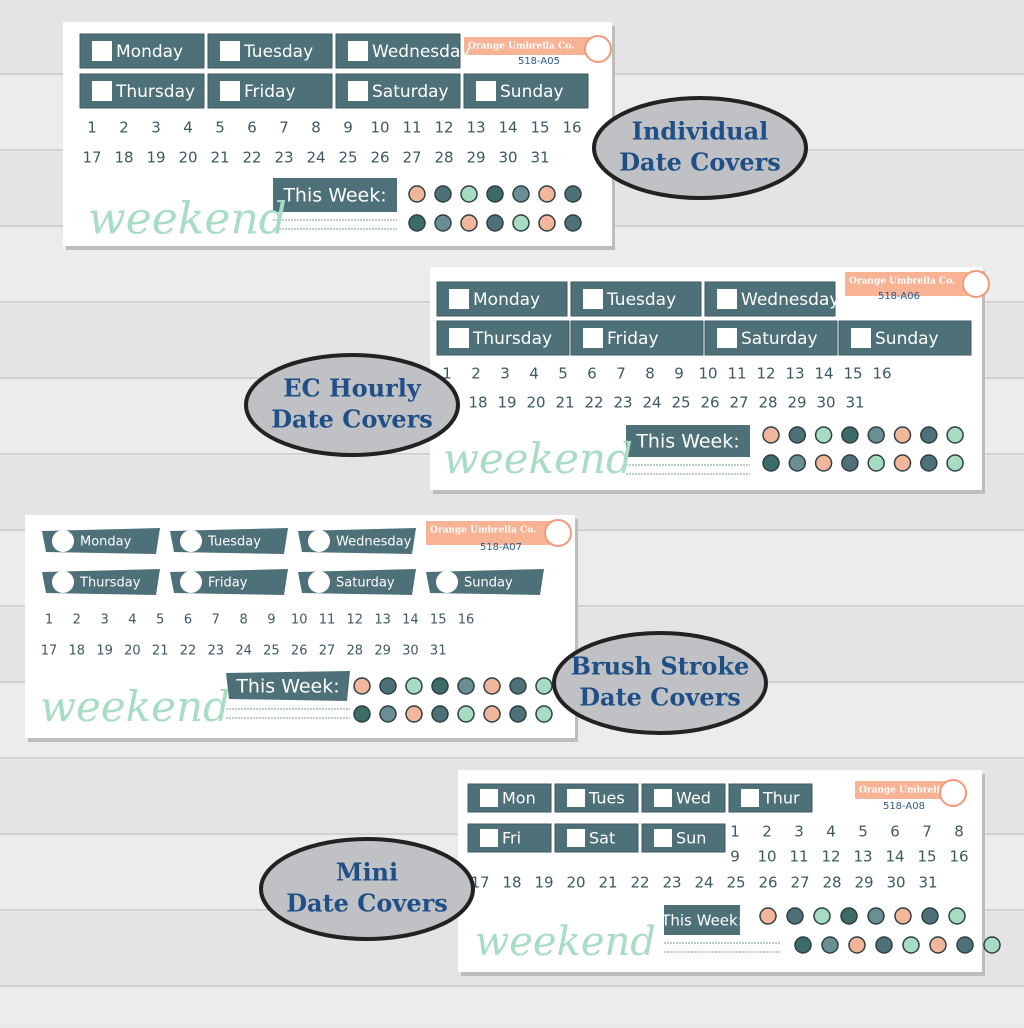 This screenshot has height=1028, width=1024. I want to click on label-oval, so click(660, 683).